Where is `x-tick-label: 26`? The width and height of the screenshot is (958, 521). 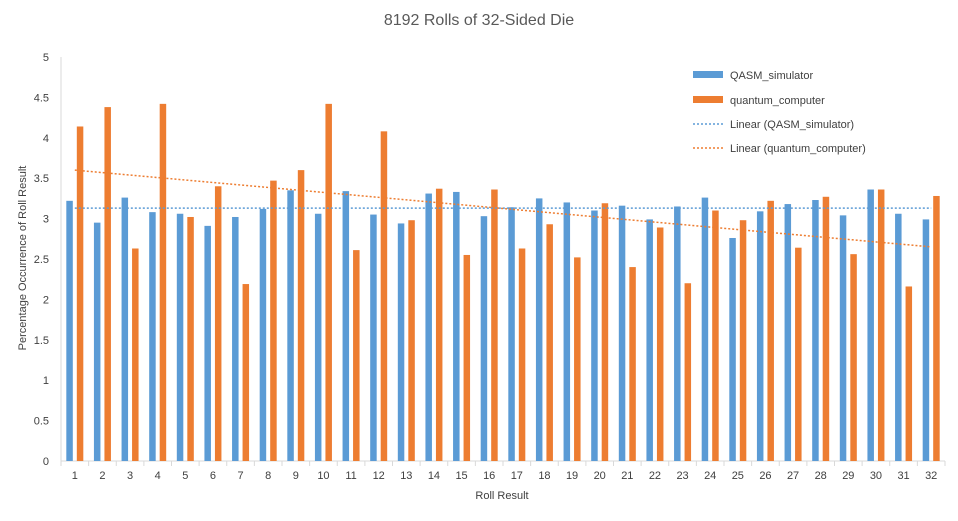
x-tick-label: 26 is located at coordinates (765, 476).